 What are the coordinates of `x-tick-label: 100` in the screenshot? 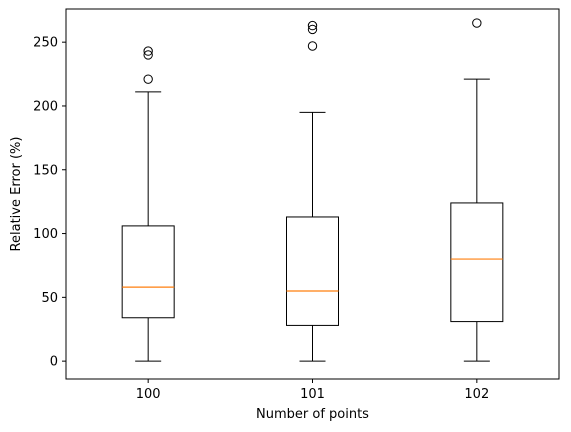 It's located at (148, 394).